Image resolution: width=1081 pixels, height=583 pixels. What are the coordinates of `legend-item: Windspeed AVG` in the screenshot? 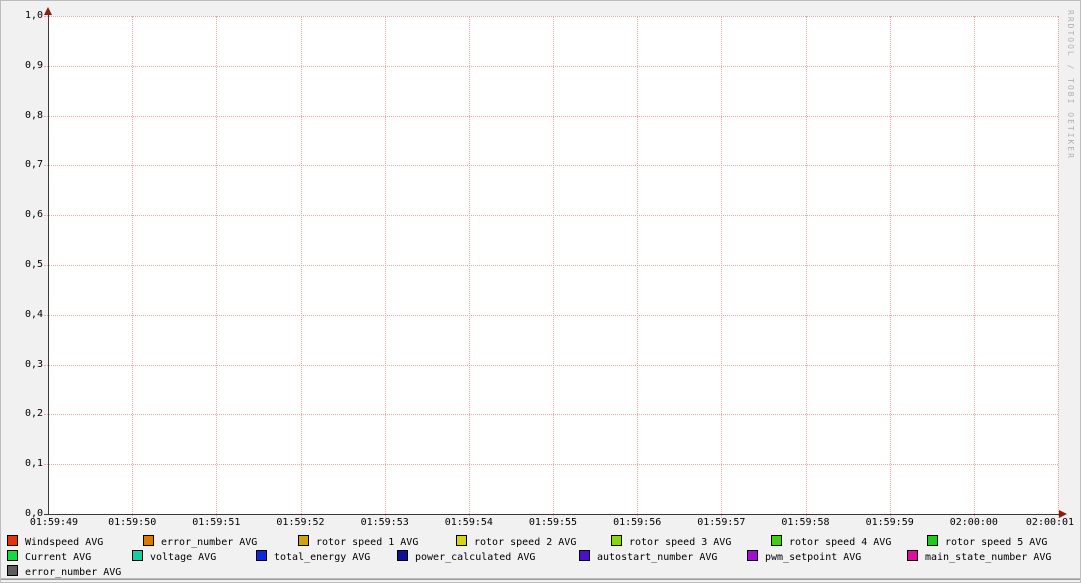 It's located at (55, 541).